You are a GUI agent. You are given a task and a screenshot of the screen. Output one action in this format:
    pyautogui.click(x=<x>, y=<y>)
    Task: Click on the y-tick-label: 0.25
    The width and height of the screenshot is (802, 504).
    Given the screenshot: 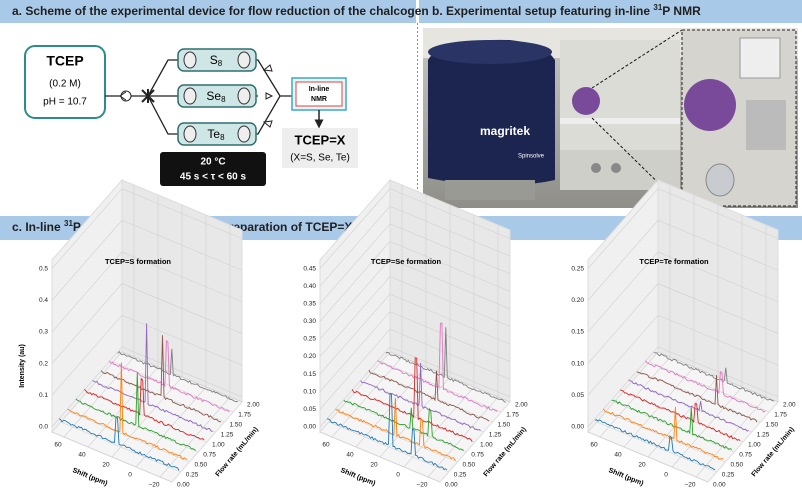 What is the action you would take?
    pyautogui.click(x=460, y=475)
    